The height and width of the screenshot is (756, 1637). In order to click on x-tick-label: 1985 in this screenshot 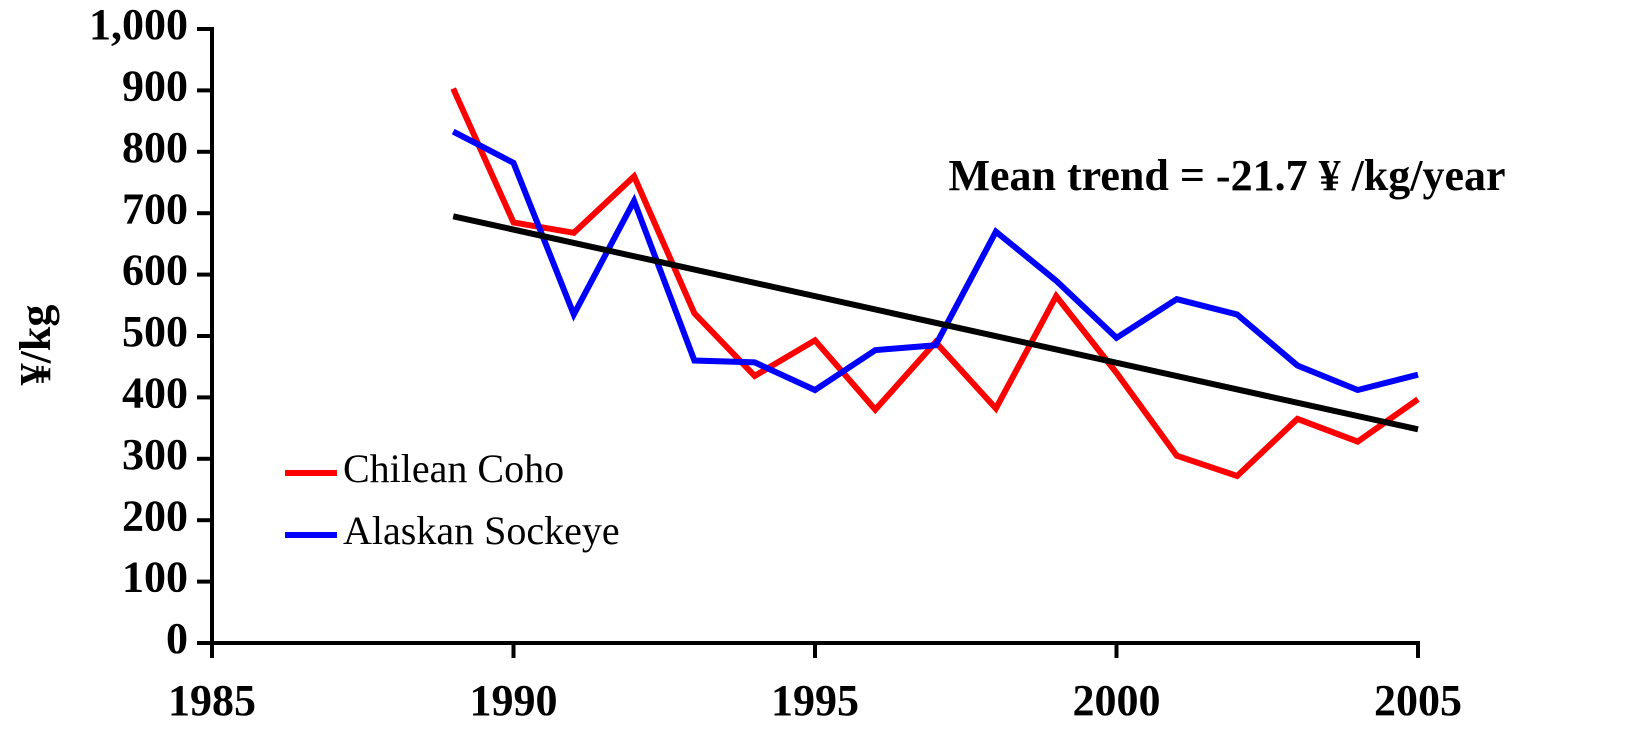, I will do `click(212, 700)`.